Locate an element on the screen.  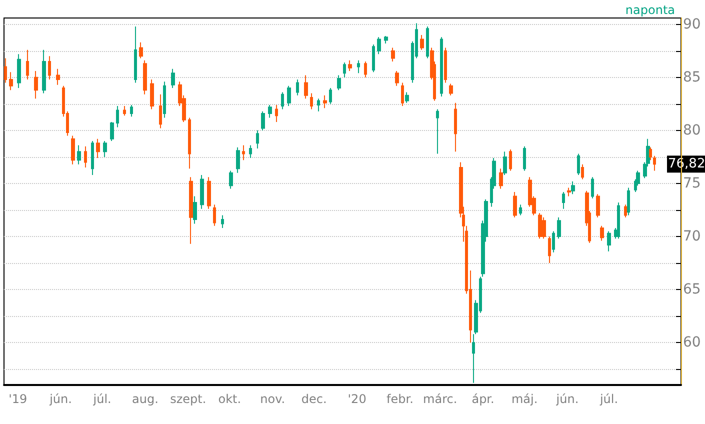
y-tick-label: 85 is located at coordinates (692, 77).